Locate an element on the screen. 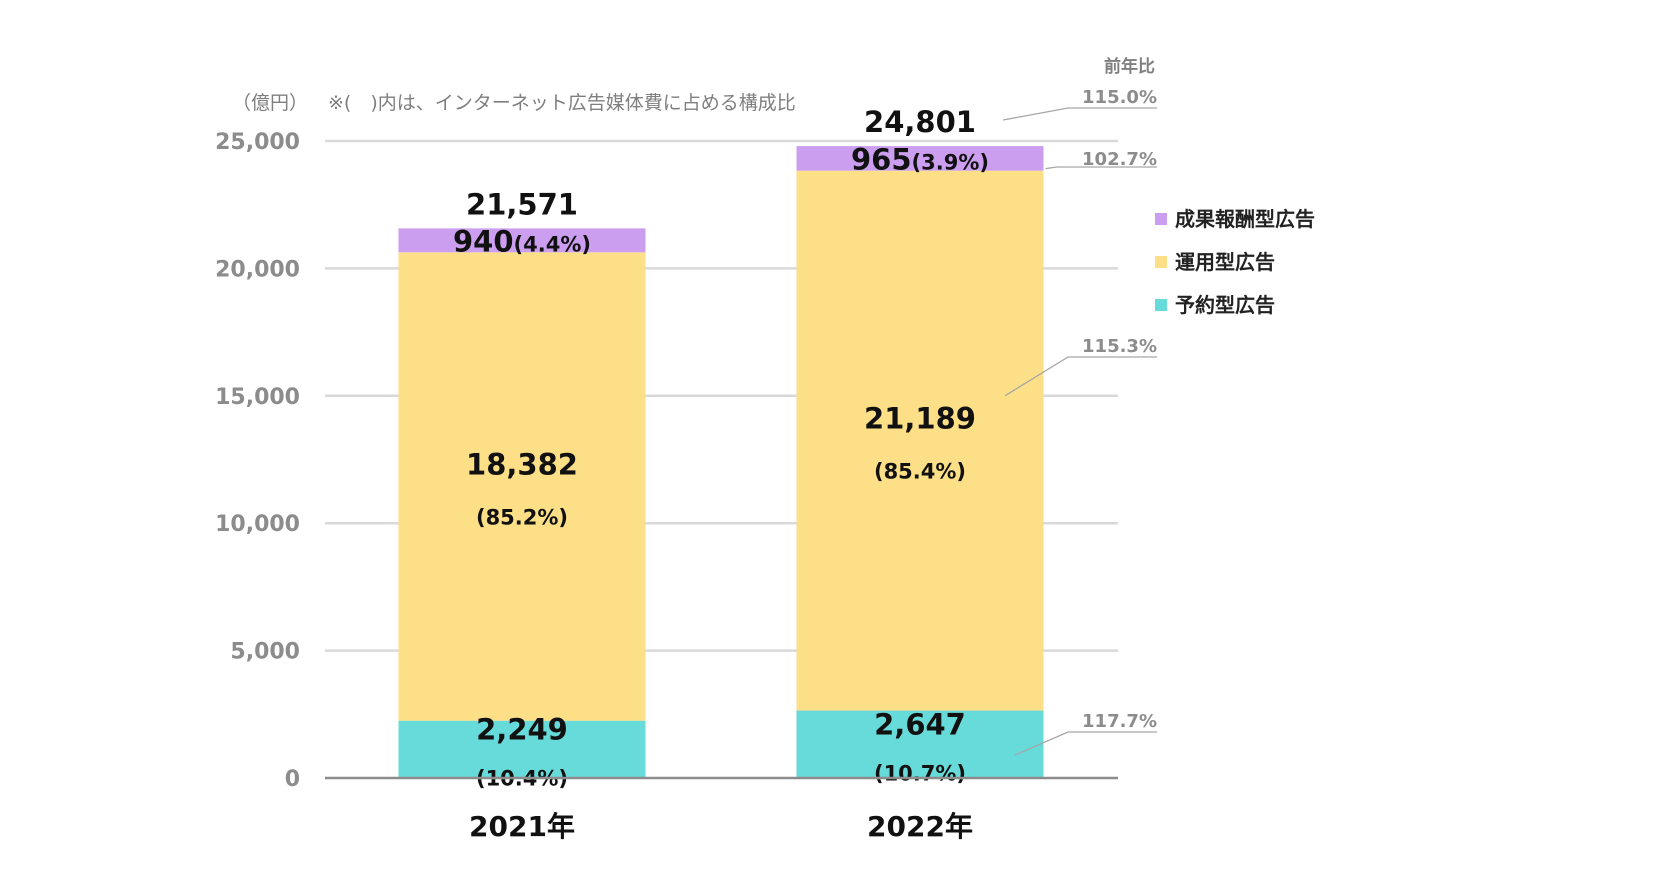  value-label: 2,249 is located at coordinates (522, 729).